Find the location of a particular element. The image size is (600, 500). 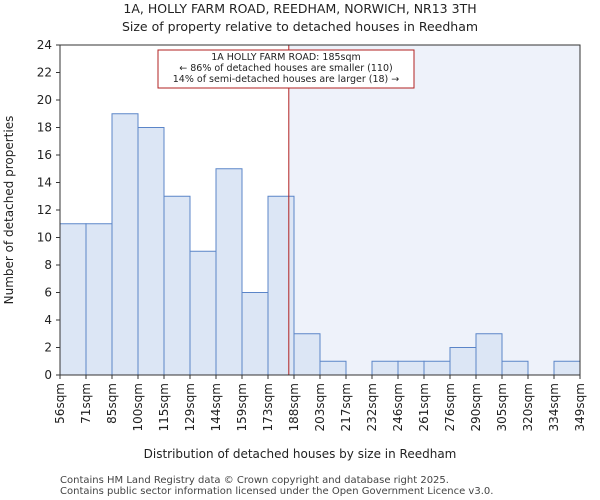

y-tick-label: 24 is located at coordinates (44, 45).